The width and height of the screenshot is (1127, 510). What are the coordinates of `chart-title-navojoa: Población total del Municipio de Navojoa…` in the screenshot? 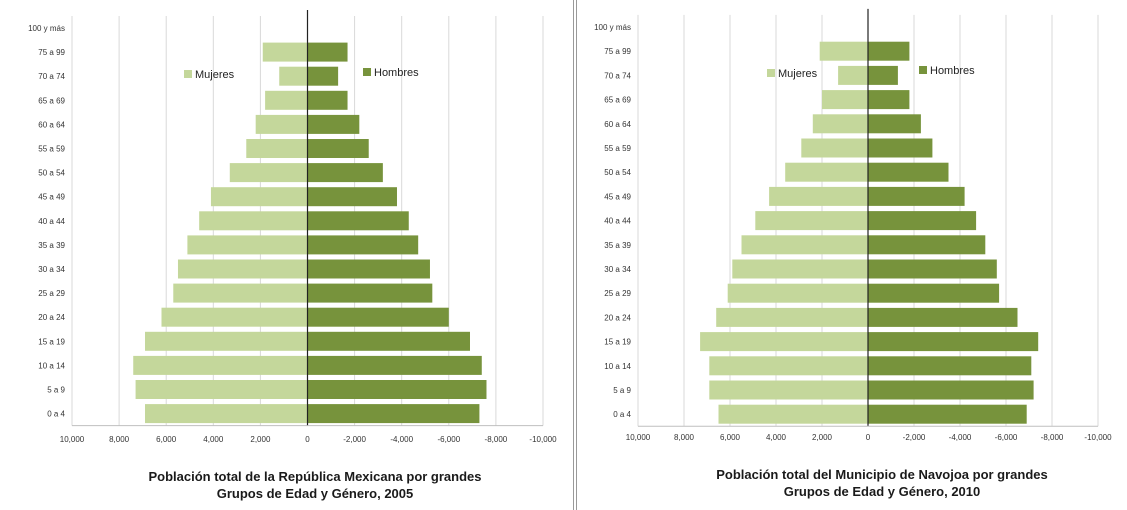 It's located at (882, 483).